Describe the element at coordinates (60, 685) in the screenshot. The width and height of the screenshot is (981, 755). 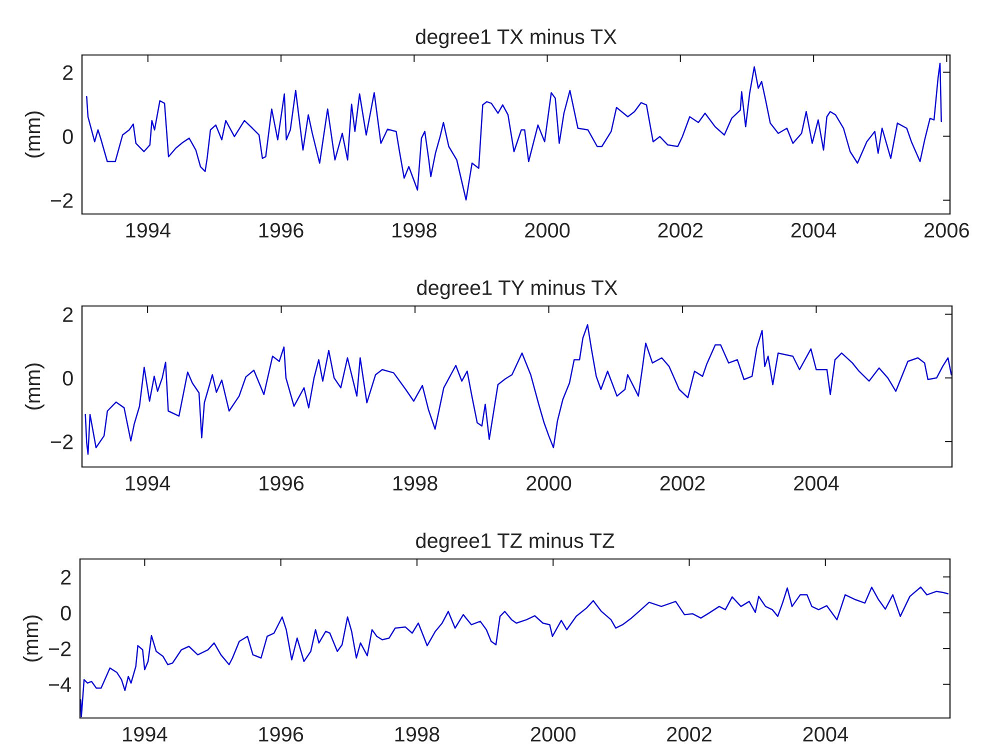
I see `y-tick-label: −4` at that location.